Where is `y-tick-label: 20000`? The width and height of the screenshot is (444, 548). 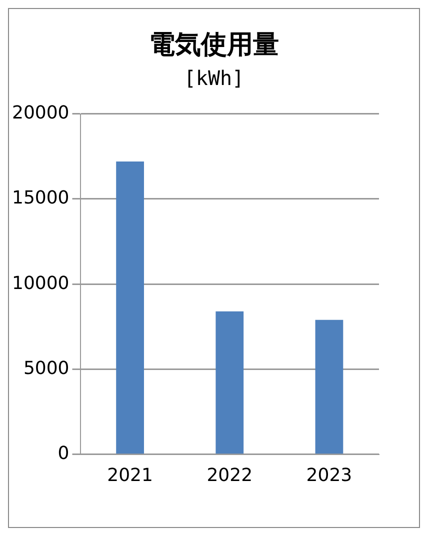 y-tick-label: 20000 is located at coordinates (41, 113).